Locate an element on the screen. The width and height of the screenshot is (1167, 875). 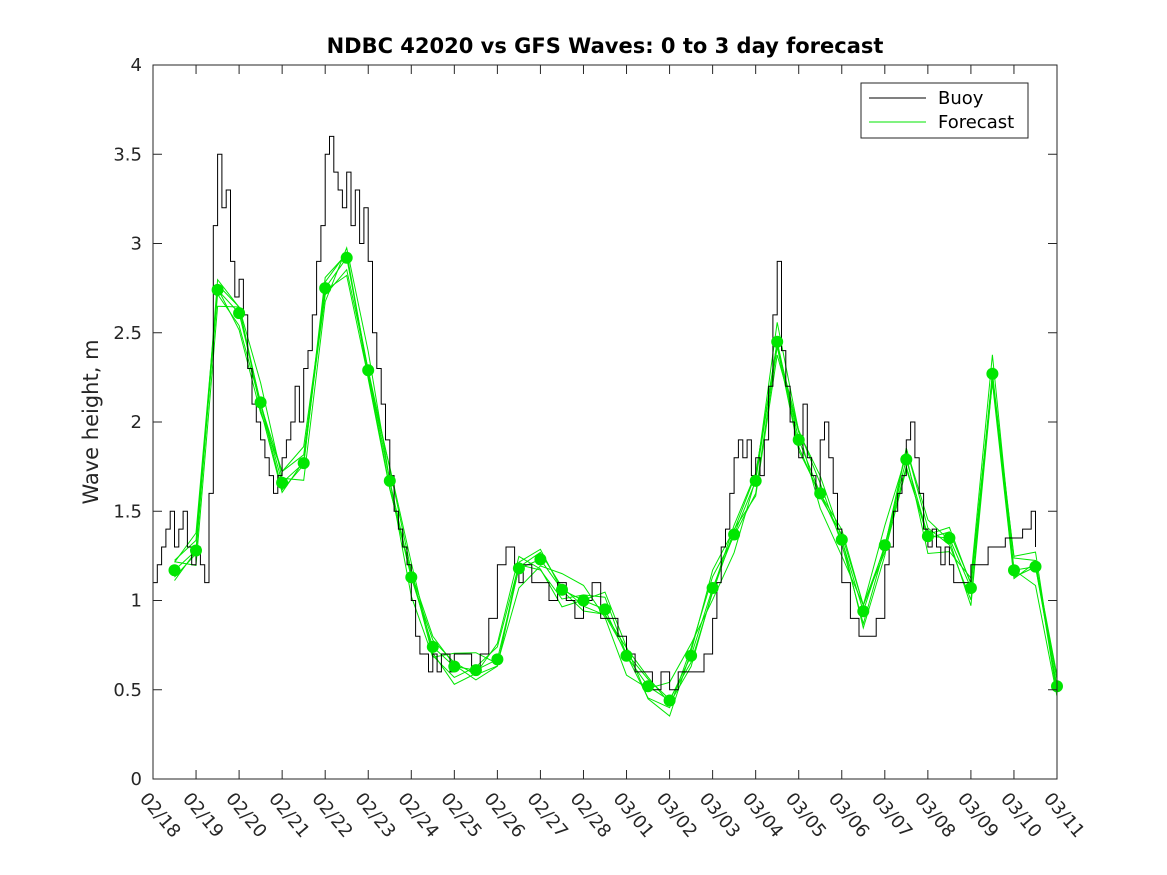
y-tick-label: 4 is located at coordinates (136, 65).